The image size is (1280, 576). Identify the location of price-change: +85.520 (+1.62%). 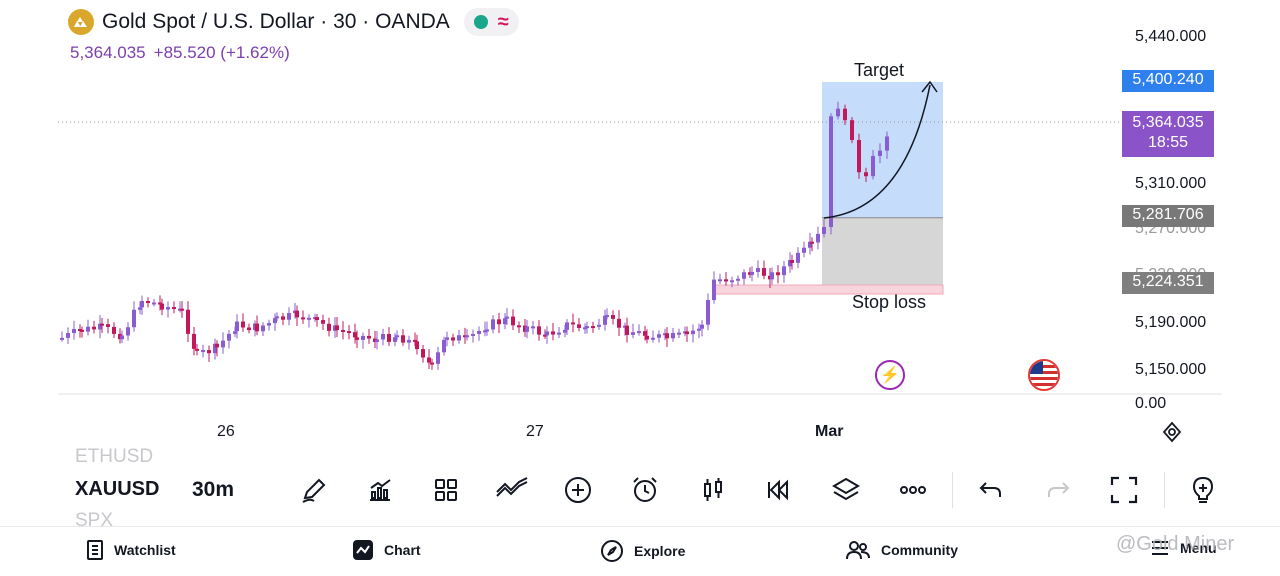
(221, 52).